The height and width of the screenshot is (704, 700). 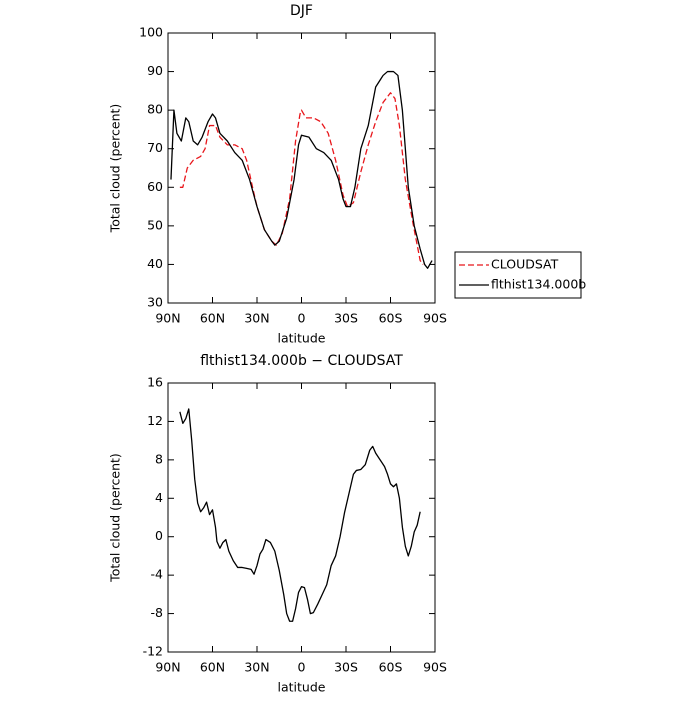 I want to click on y-tick-label: 12, so click(x=155, y=420).